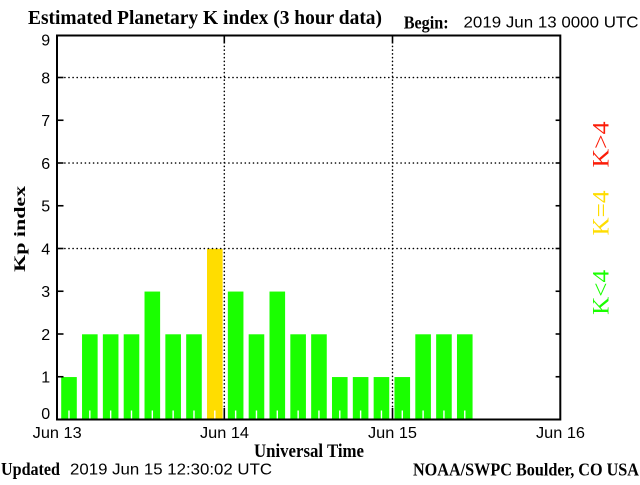 This screenshot has width=640, height=485. I want to click on svg-text: 2, so click(45, 335).